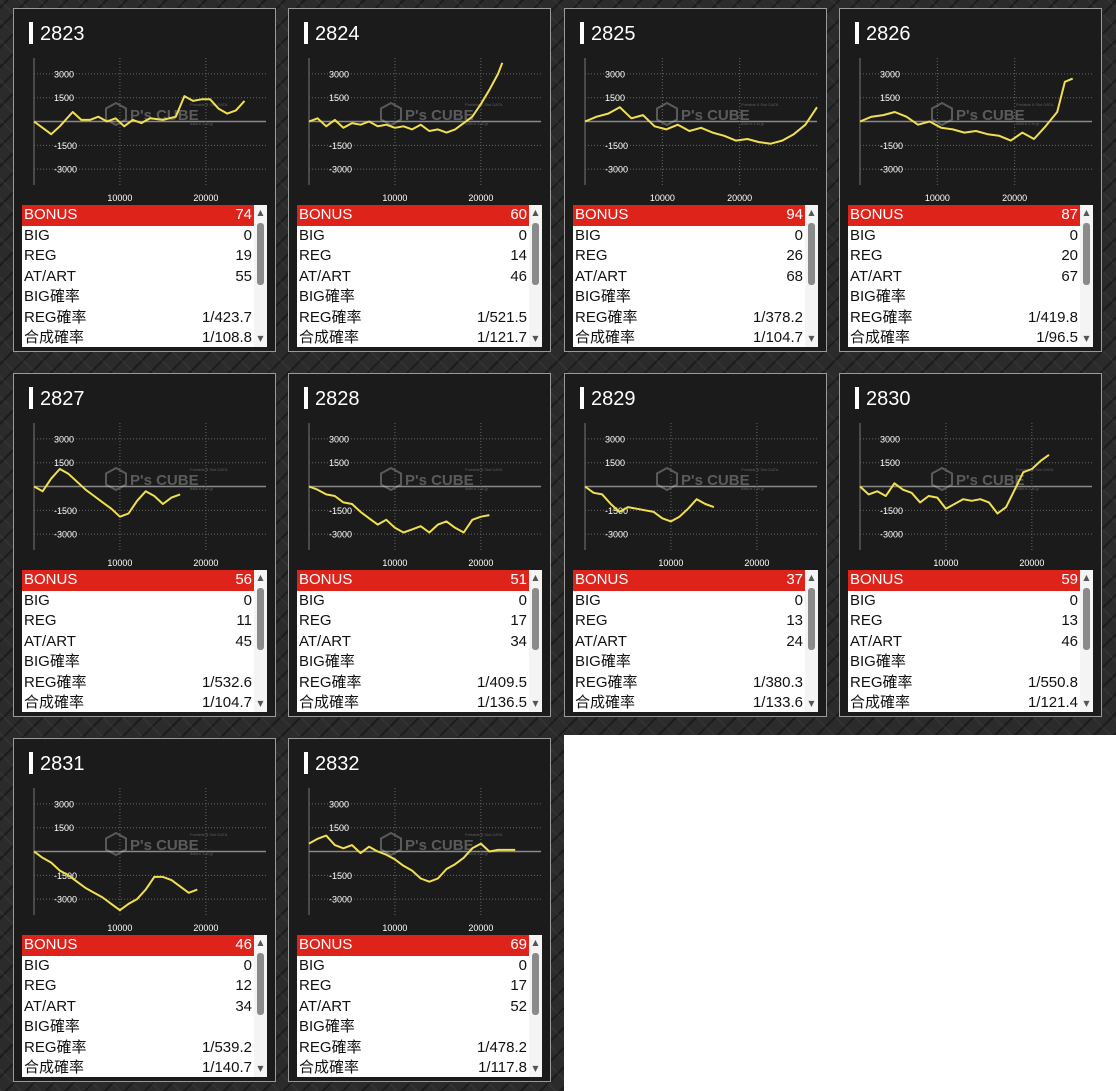 This screenshot has width=1116, height=1091. What do you see at coordinates (413, 277) in the screenshot?
I see `stat-row-at: AT/ART 46` at bounding box center [413, 277].